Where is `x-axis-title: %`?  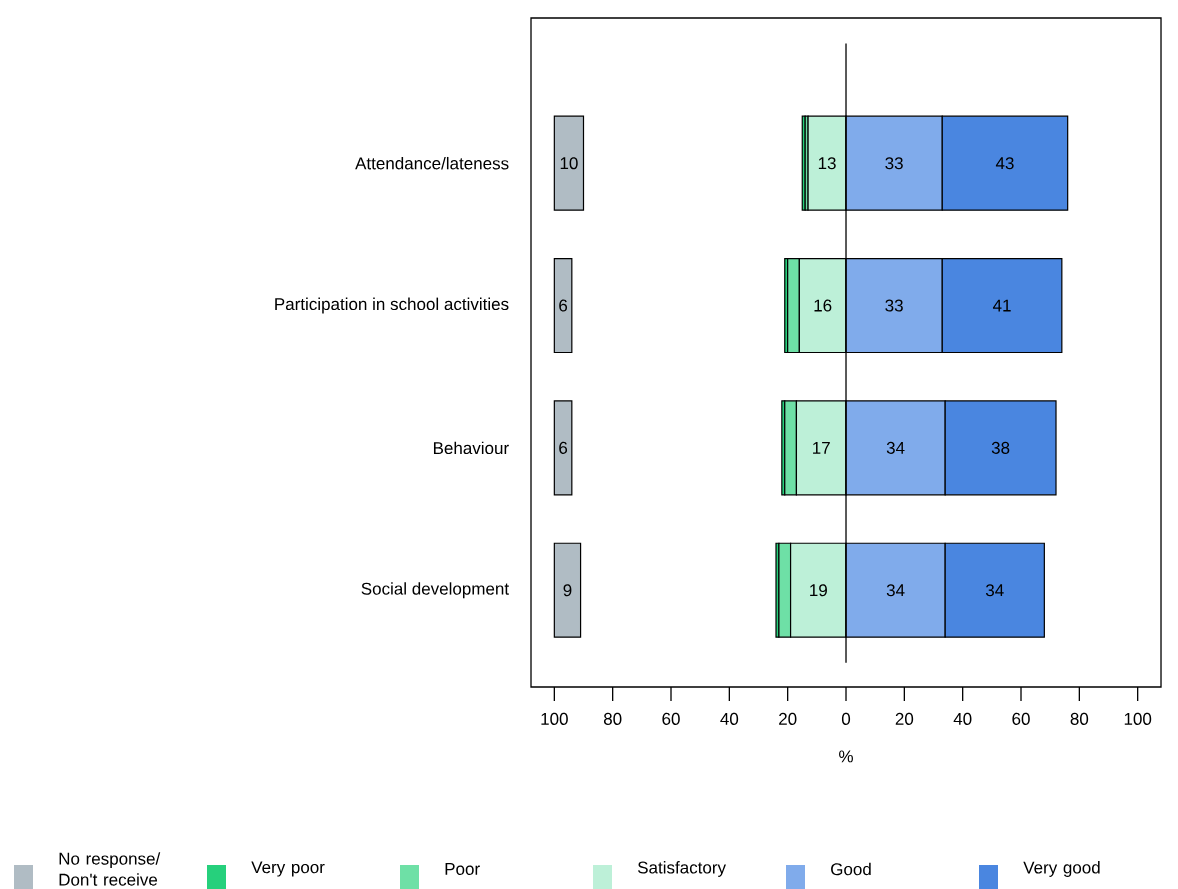 x-axis-title: % is located at coordinates (846, 756).